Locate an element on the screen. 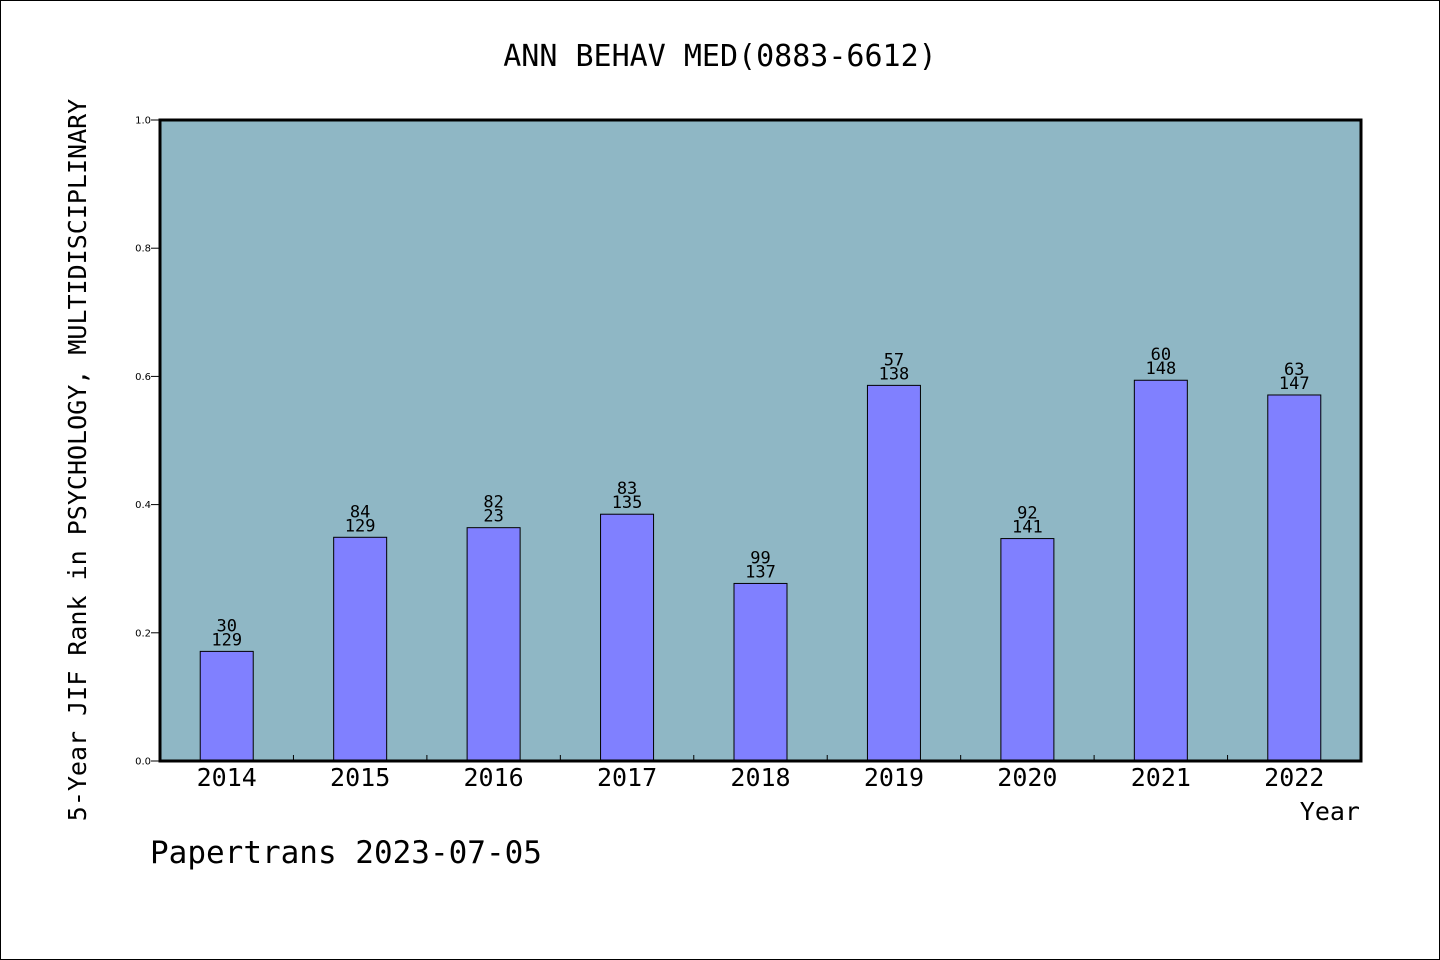  bar-total-label: 138 is located at coordinates (894, 374).